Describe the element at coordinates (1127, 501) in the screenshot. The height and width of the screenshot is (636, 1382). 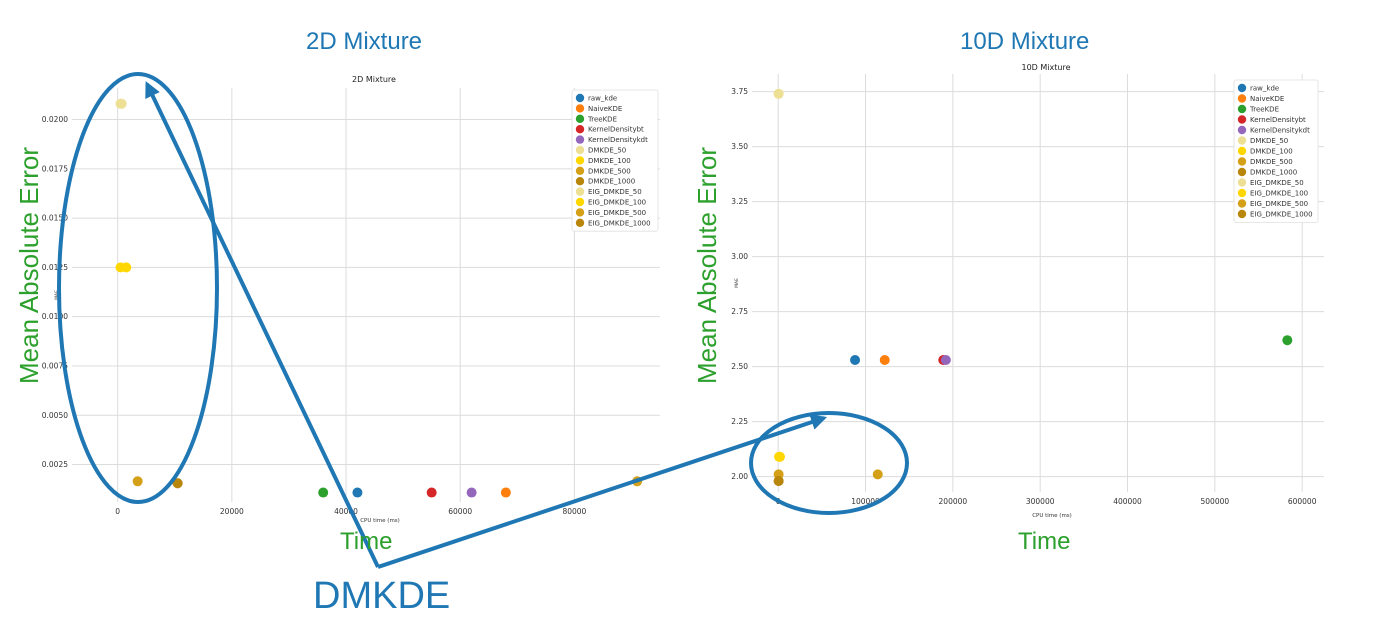
I see `x-tick-label: 400000` at that location.